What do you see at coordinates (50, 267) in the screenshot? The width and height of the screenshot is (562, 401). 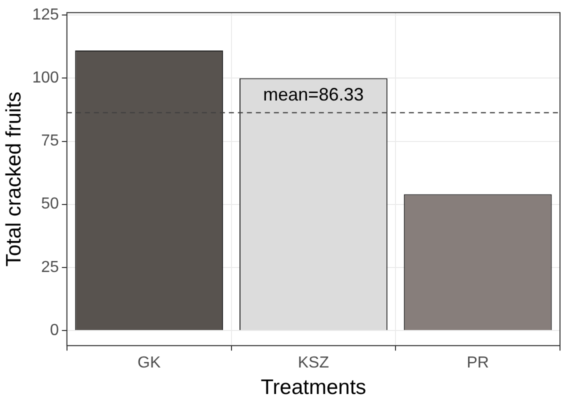 I see `y-tick-label: 25` at bounding box center [50, 267].